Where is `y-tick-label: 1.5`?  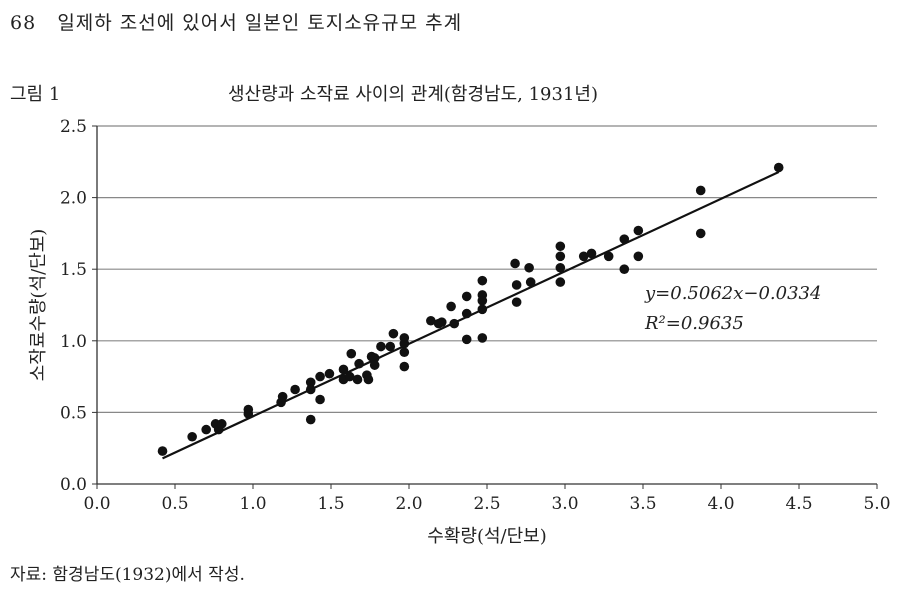
y-tick-label: 1.5 is located at coordinates (73, 270).